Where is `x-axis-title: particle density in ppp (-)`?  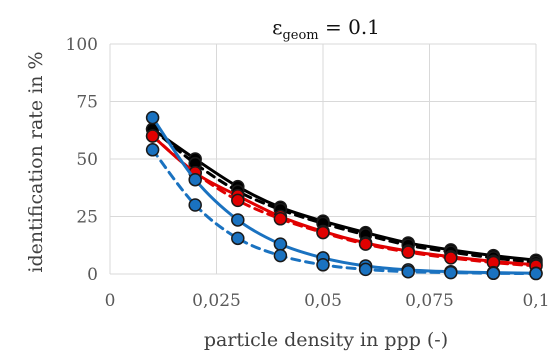 x-axis-title: particle density in ppp (-) is located at coordinates (326, 340).